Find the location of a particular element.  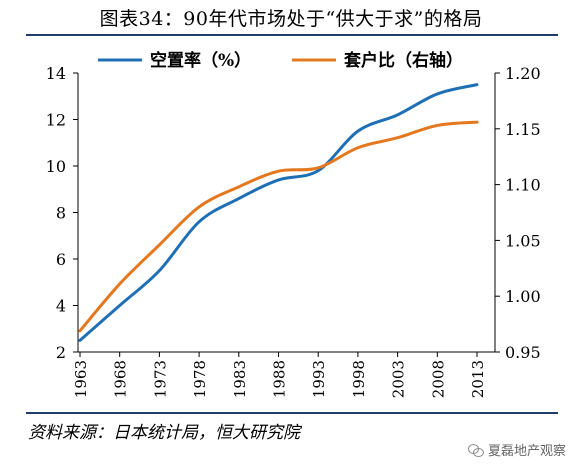

x-tick-label: 2003 is located at coordinates (399, 379).